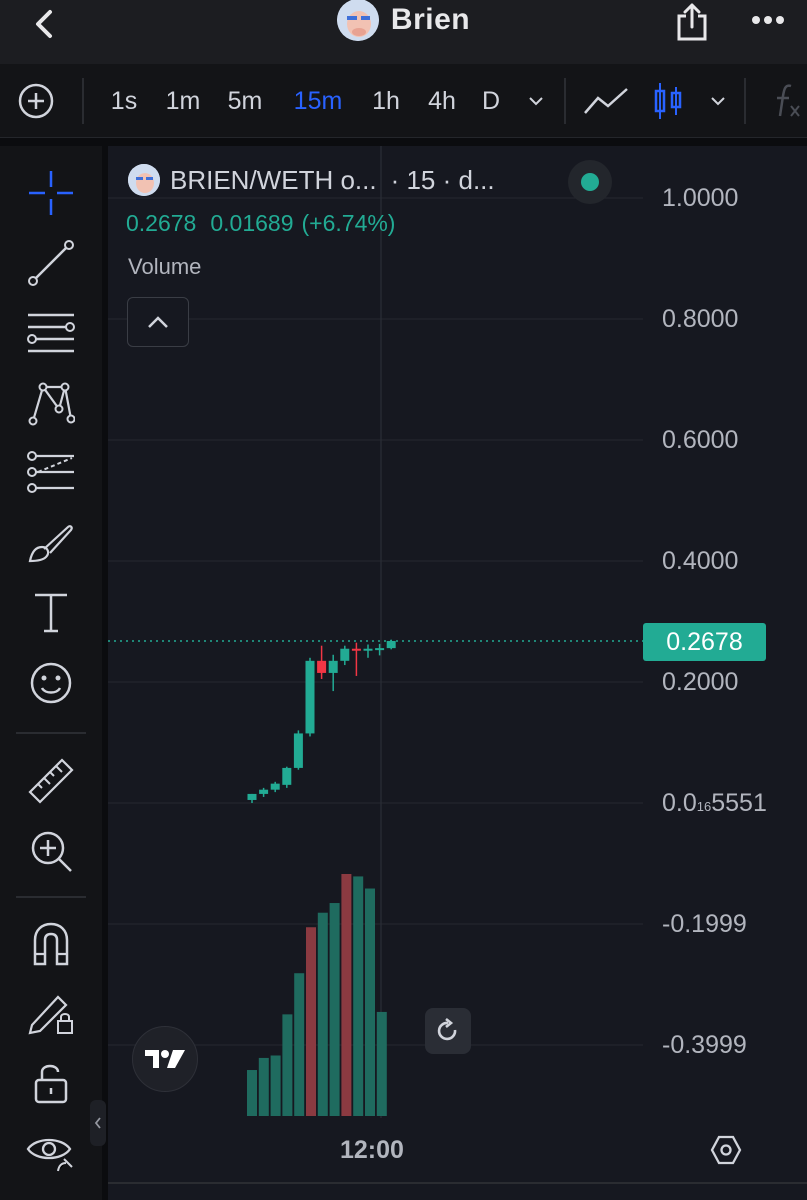  I want to click on drawing-toolbar, so click(53, 673).